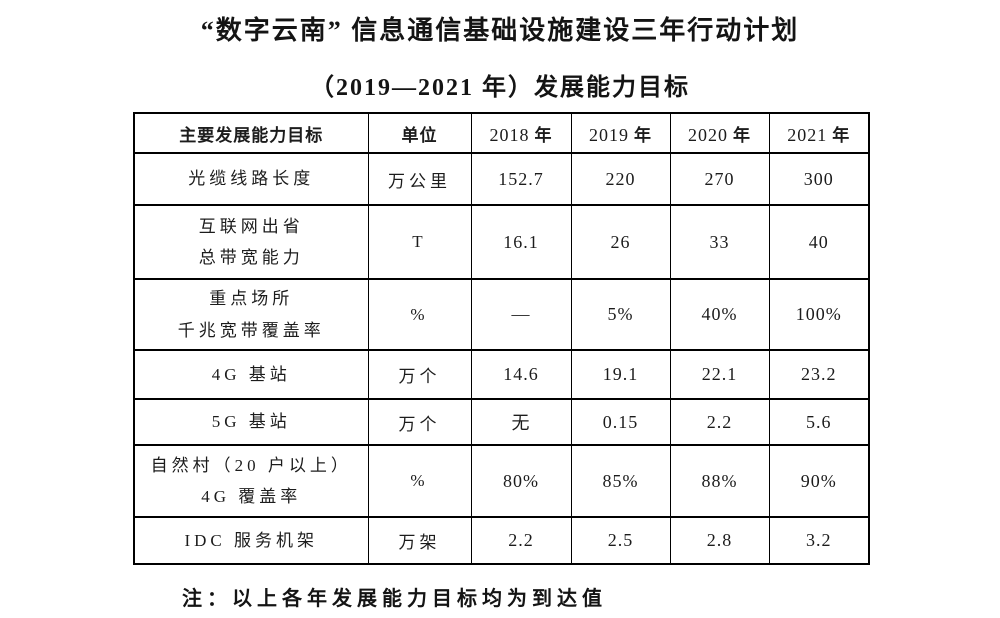 The image size is (1000, 618). Describe the element at coordinates (419, 179) in the screenshot. I see `unit-cell: 万公里` at that location.